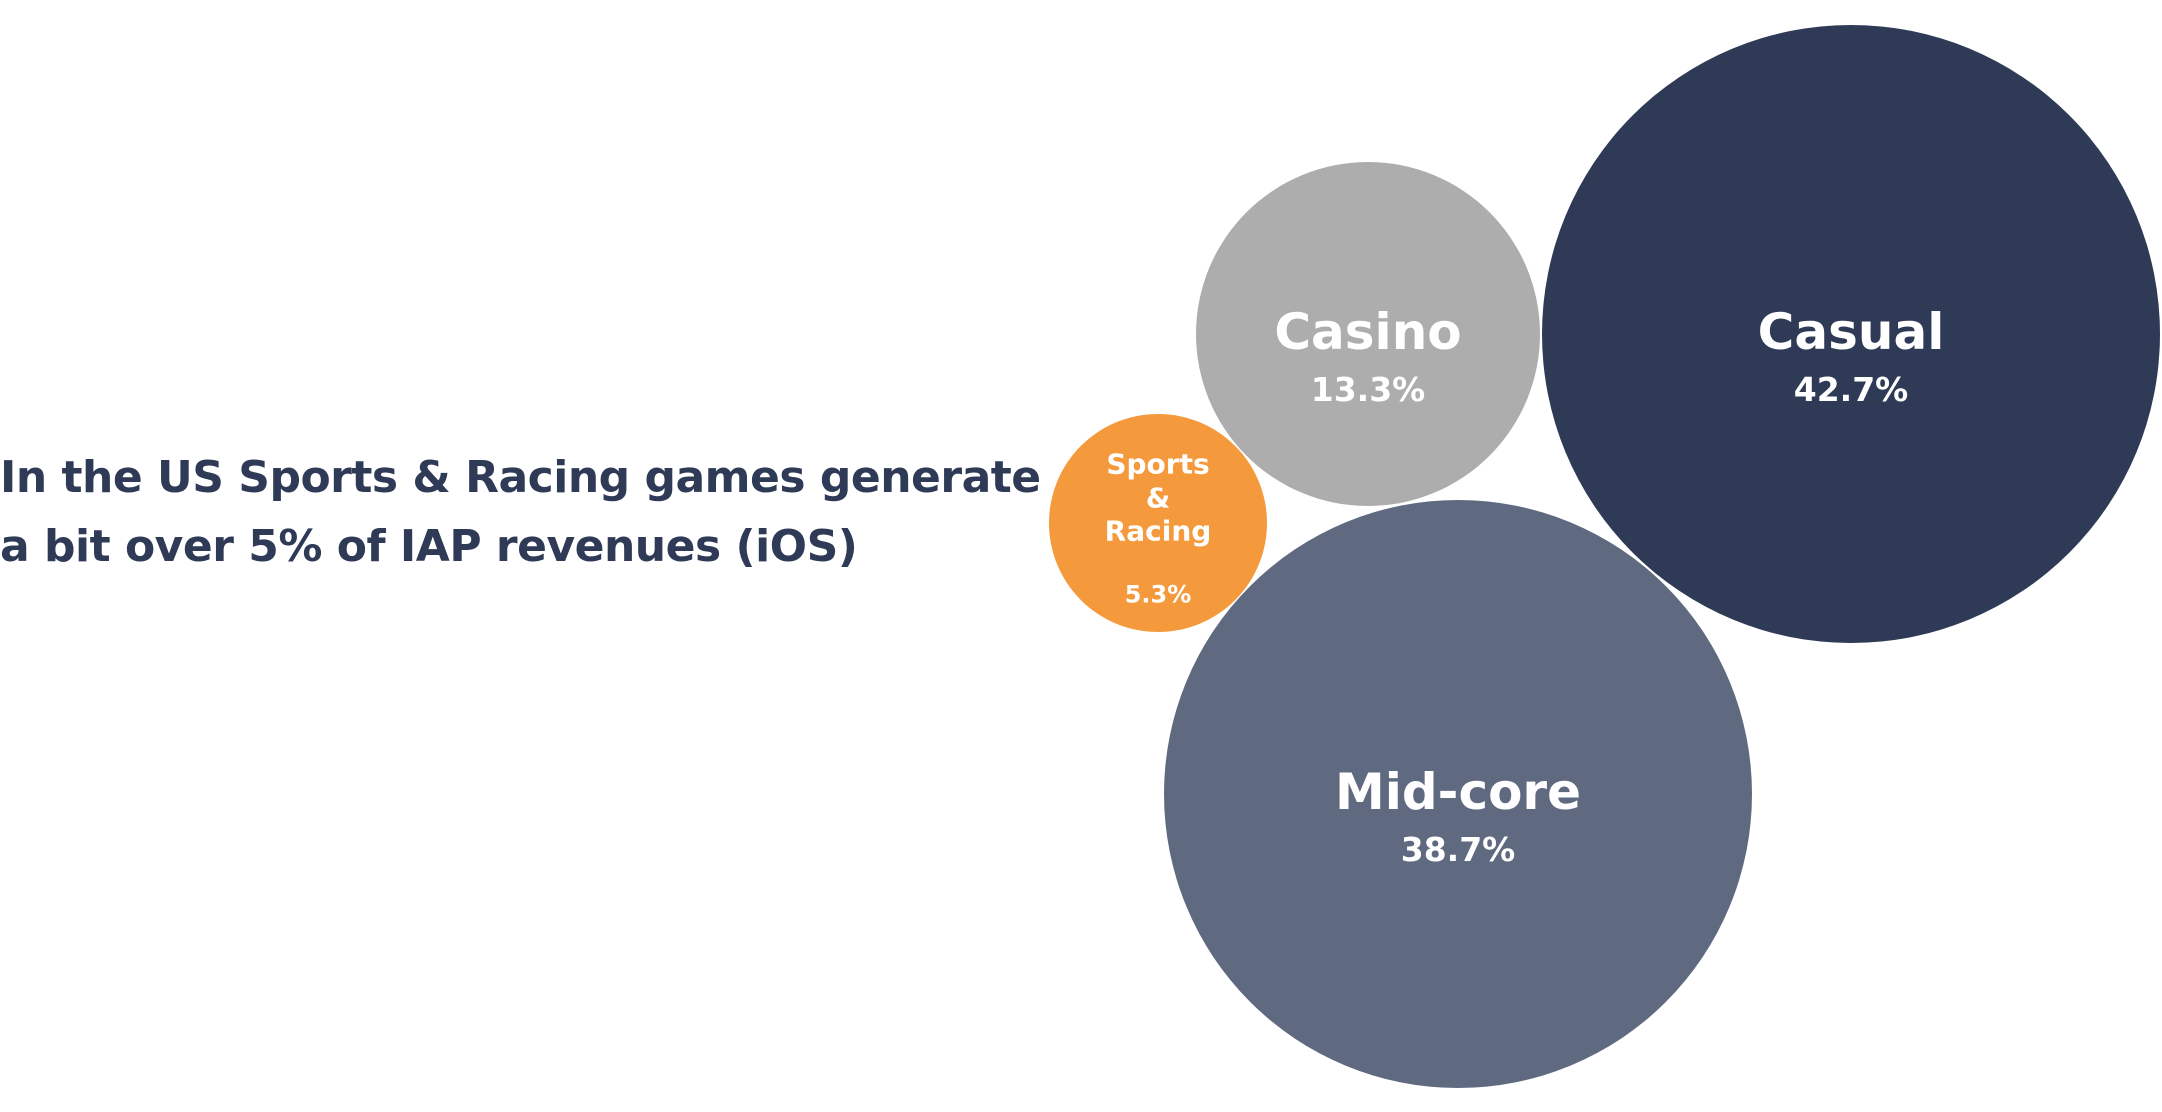 Image resolution: width=2162 pixels, height=1112 pixels. Describe the element at coordinates (1158, 594) in the screenshot. I see `value-label: 5.3%` at that location.